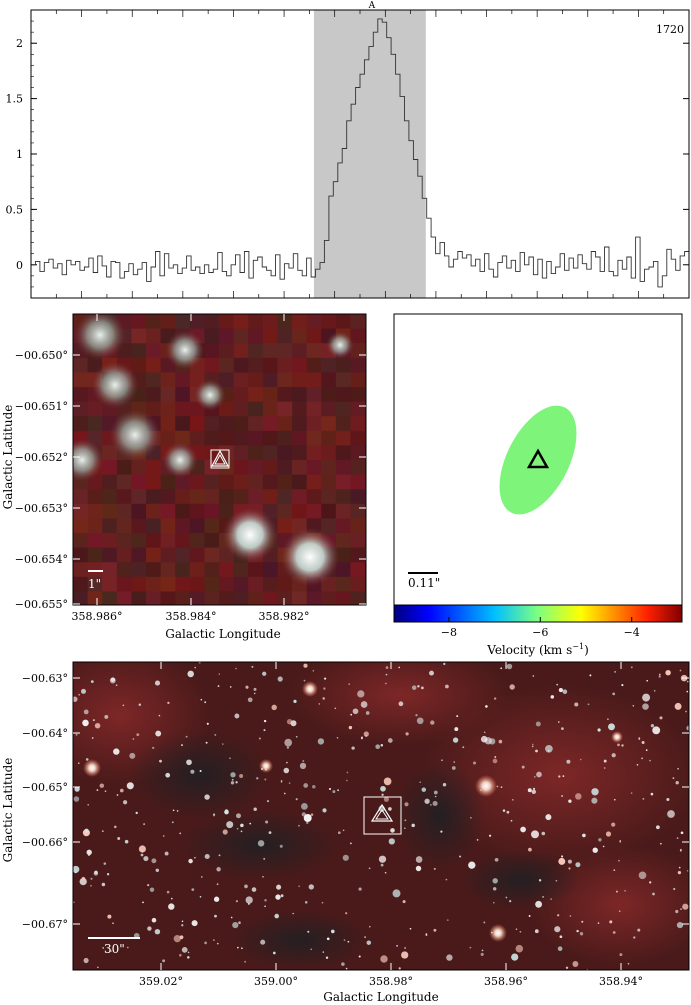 Image resolution: width=691 pixels, height=1005 pixels. What do you see at coordinates (19, 265) in the screenshot?
I see `spectrum-y-tick-label: 0` at bounding box center [19, 265].